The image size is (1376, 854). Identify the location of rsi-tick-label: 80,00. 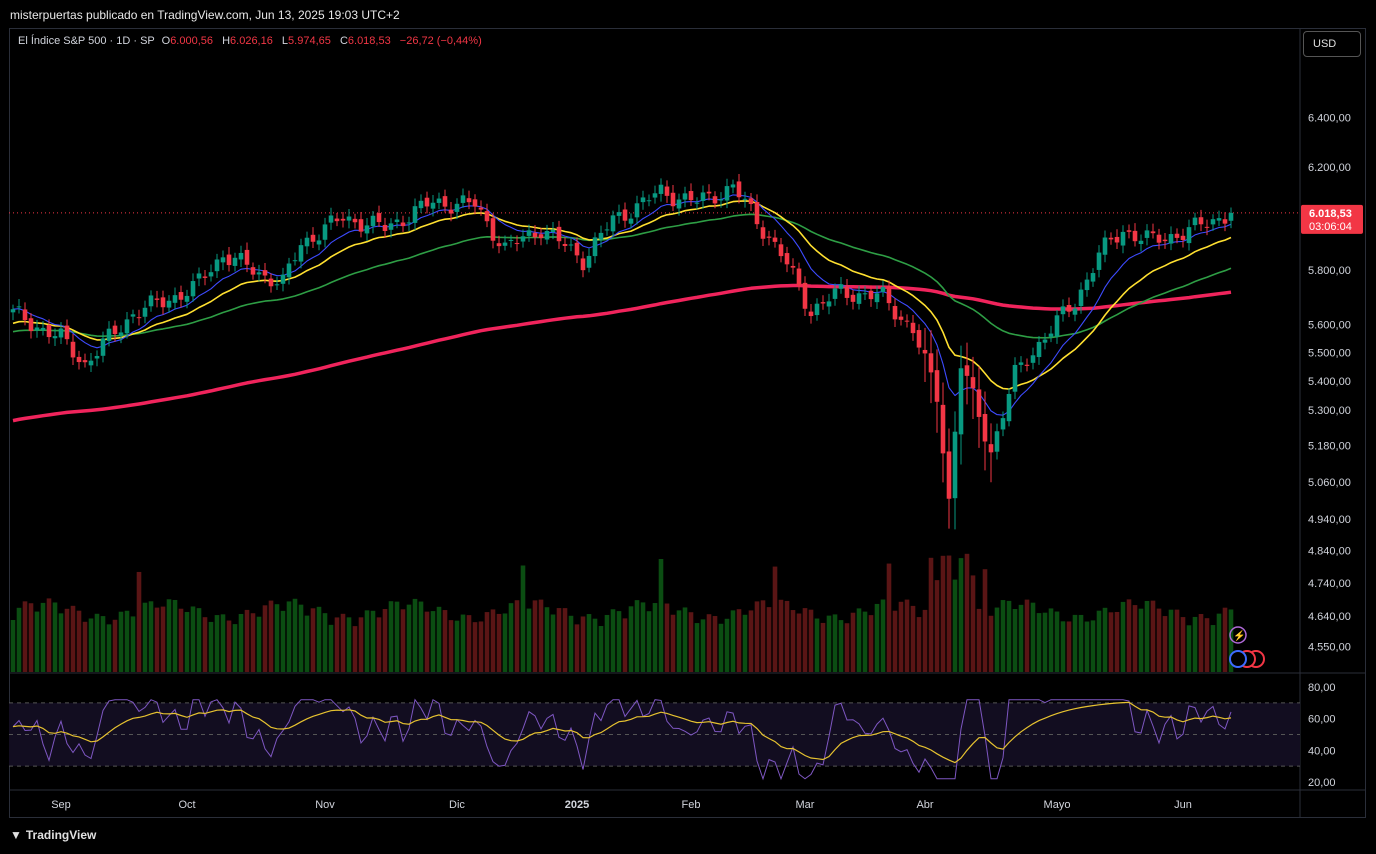
(1322, 688).